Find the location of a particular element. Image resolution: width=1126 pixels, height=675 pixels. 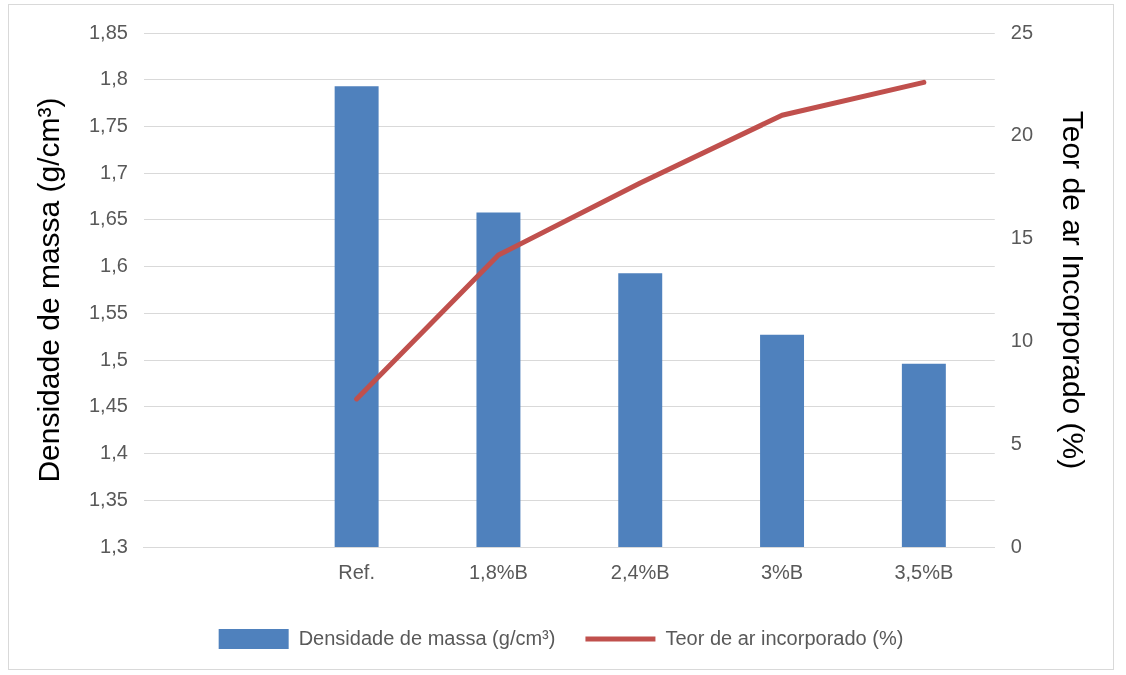

y2-axis-title: Teor de ar Incorporado (%) is located at coordinates (1073, 290).